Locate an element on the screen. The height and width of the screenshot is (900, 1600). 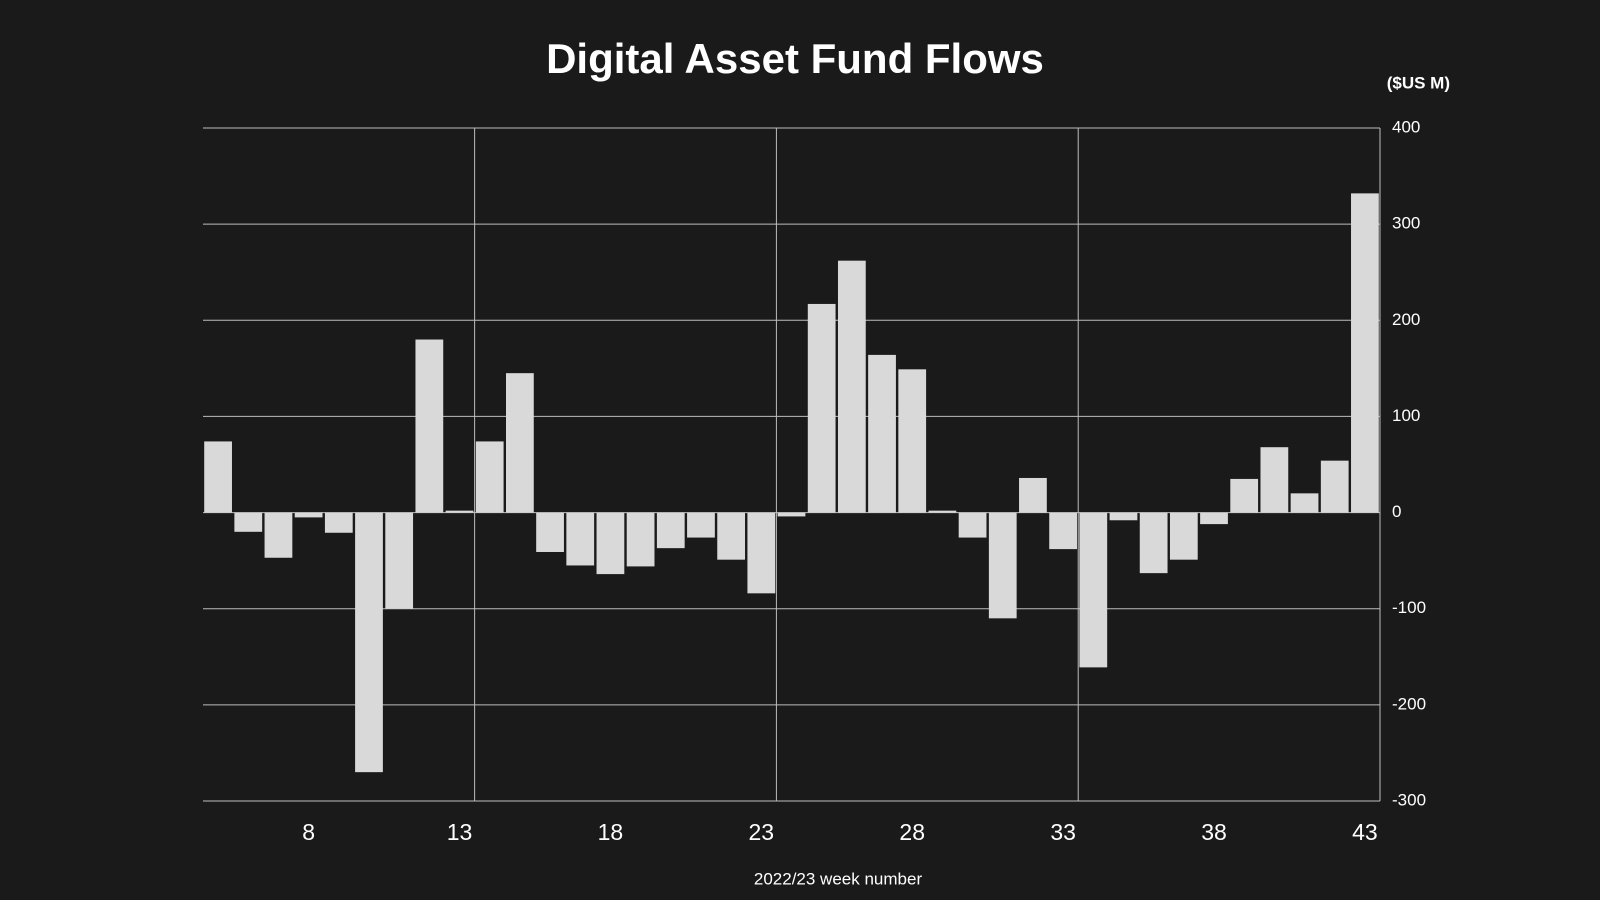
y-tick-label: 400 is located at coordinates (1406, 126).